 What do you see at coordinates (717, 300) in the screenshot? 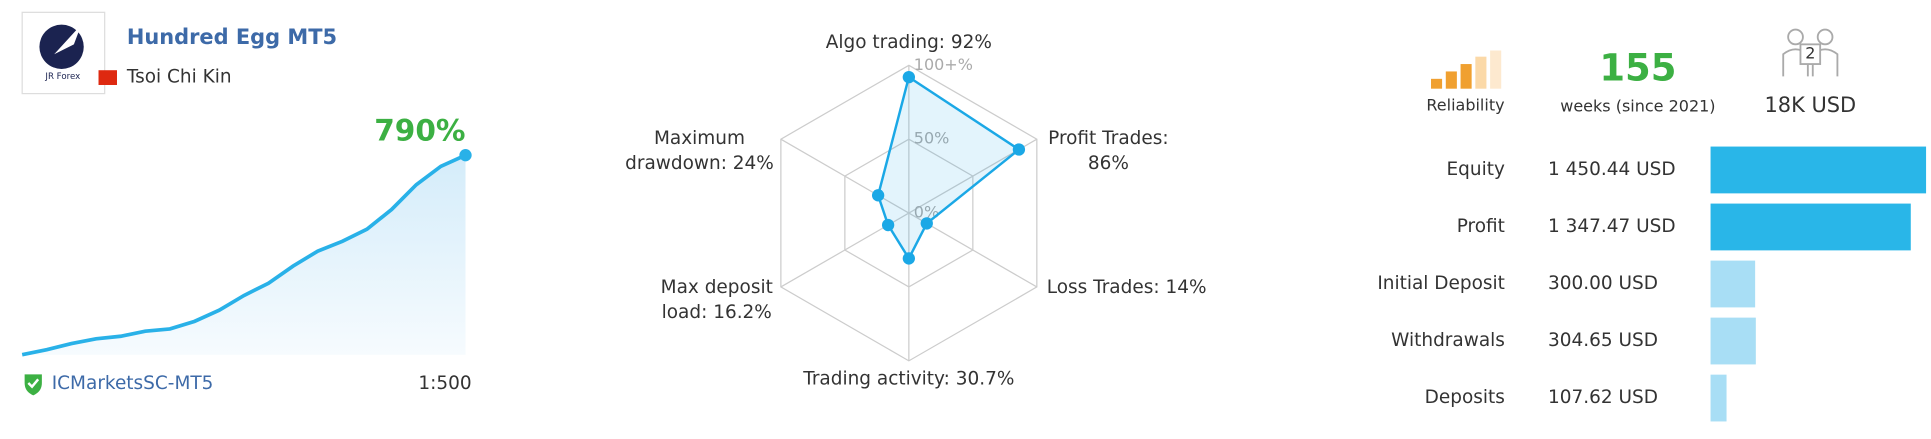
I see `radar-label: Max deposit load: 16.2%` at bounding box center [717, 300].